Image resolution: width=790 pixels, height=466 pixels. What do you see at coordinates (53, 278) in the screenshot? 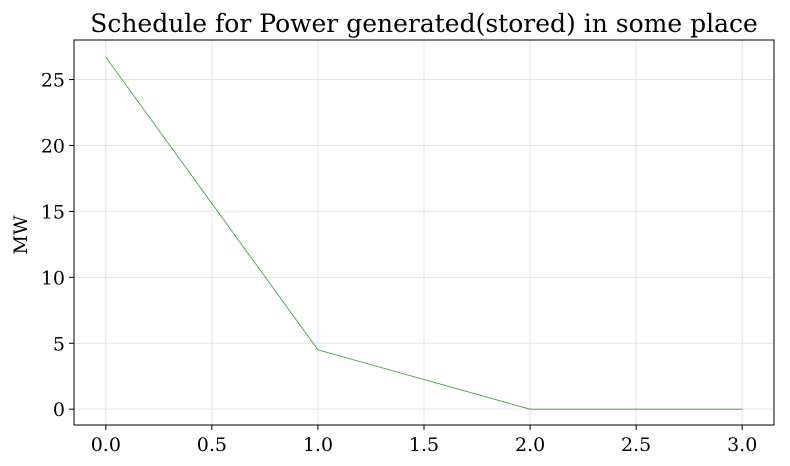
I see `y-tick-label: 10` at bounding box center [53, 278].